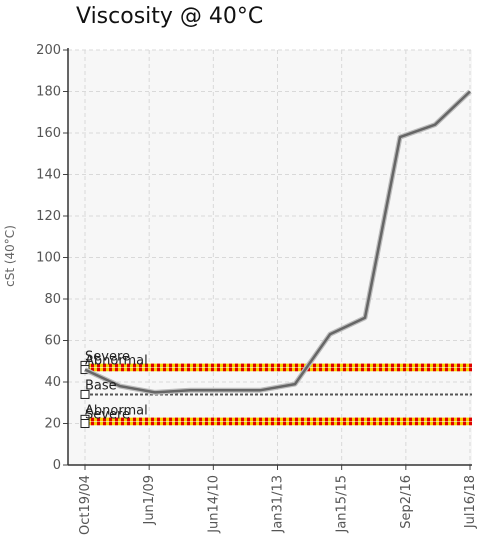 The image size is (479, 543). What do you see at coordinates (57, 465) in the screenshot?
I see `y-tick-label: 0` at bounding box center [57, 465].